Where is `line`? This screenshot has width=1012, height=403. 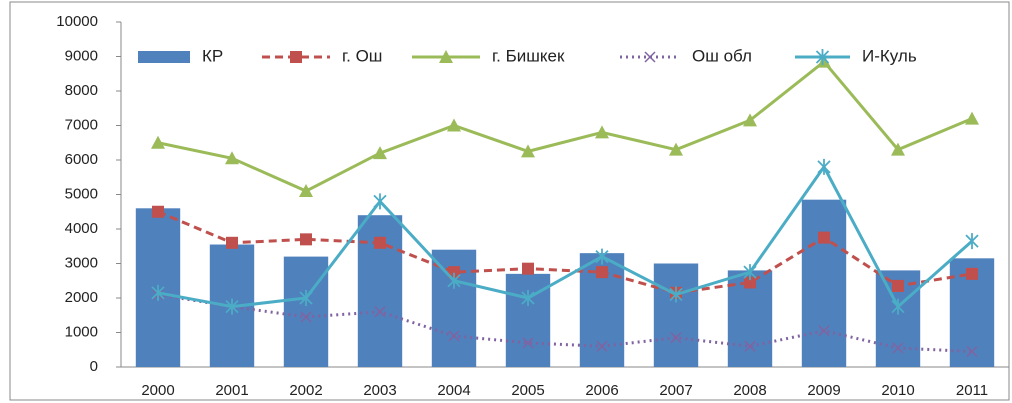
line is located at coordinates (565, 323).